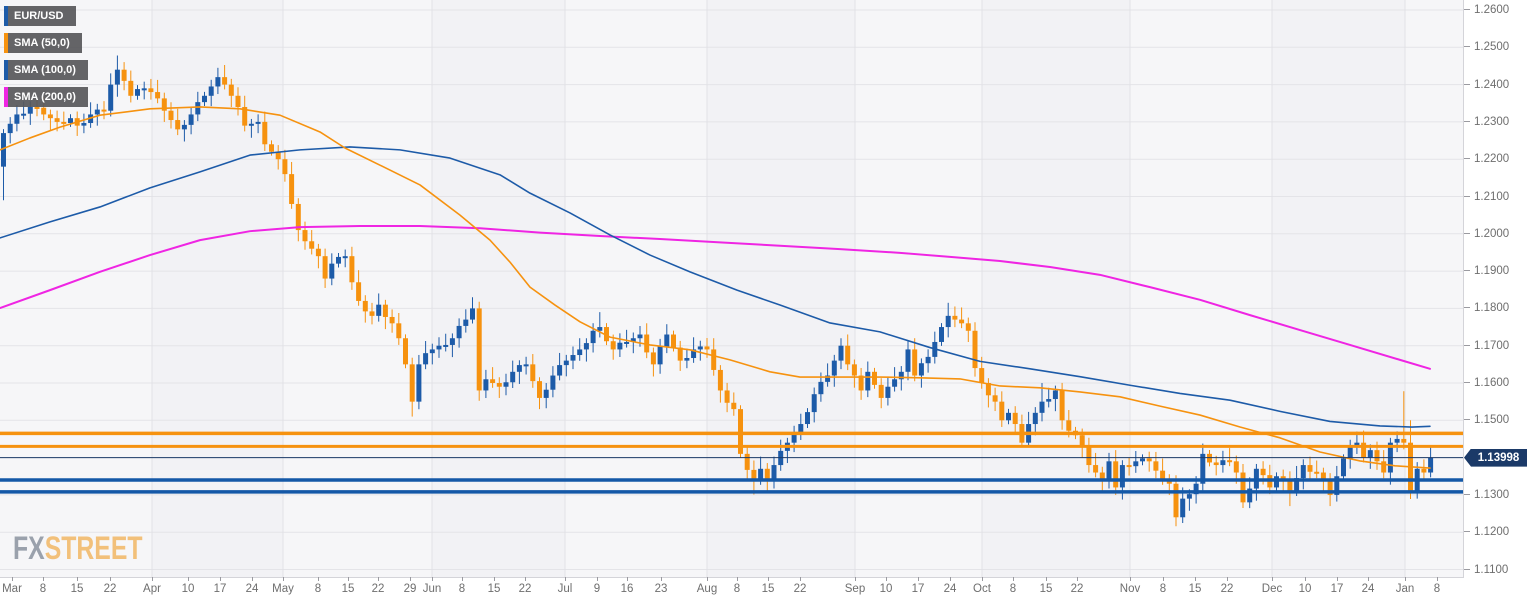  What do you see at coordinates (43, 43) in the screenshot?
I see `legend-item-sma-50-0-: SMA (50,0)` at bounding box center [43, 43].